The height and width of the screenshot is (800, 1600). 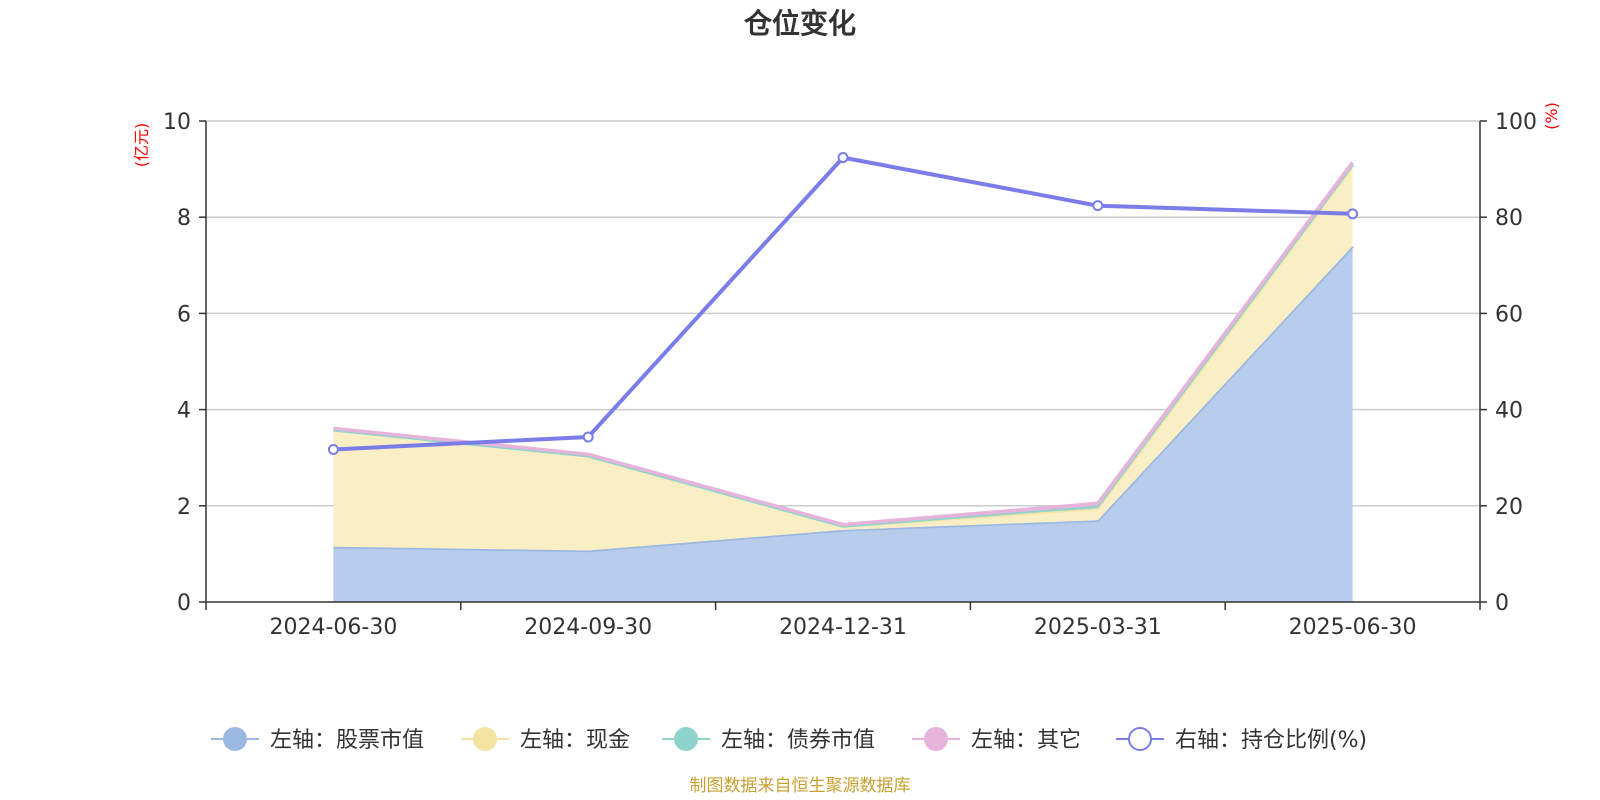 I want to click on right-axis-tick-label: 0, so click(x=1502, y=603).